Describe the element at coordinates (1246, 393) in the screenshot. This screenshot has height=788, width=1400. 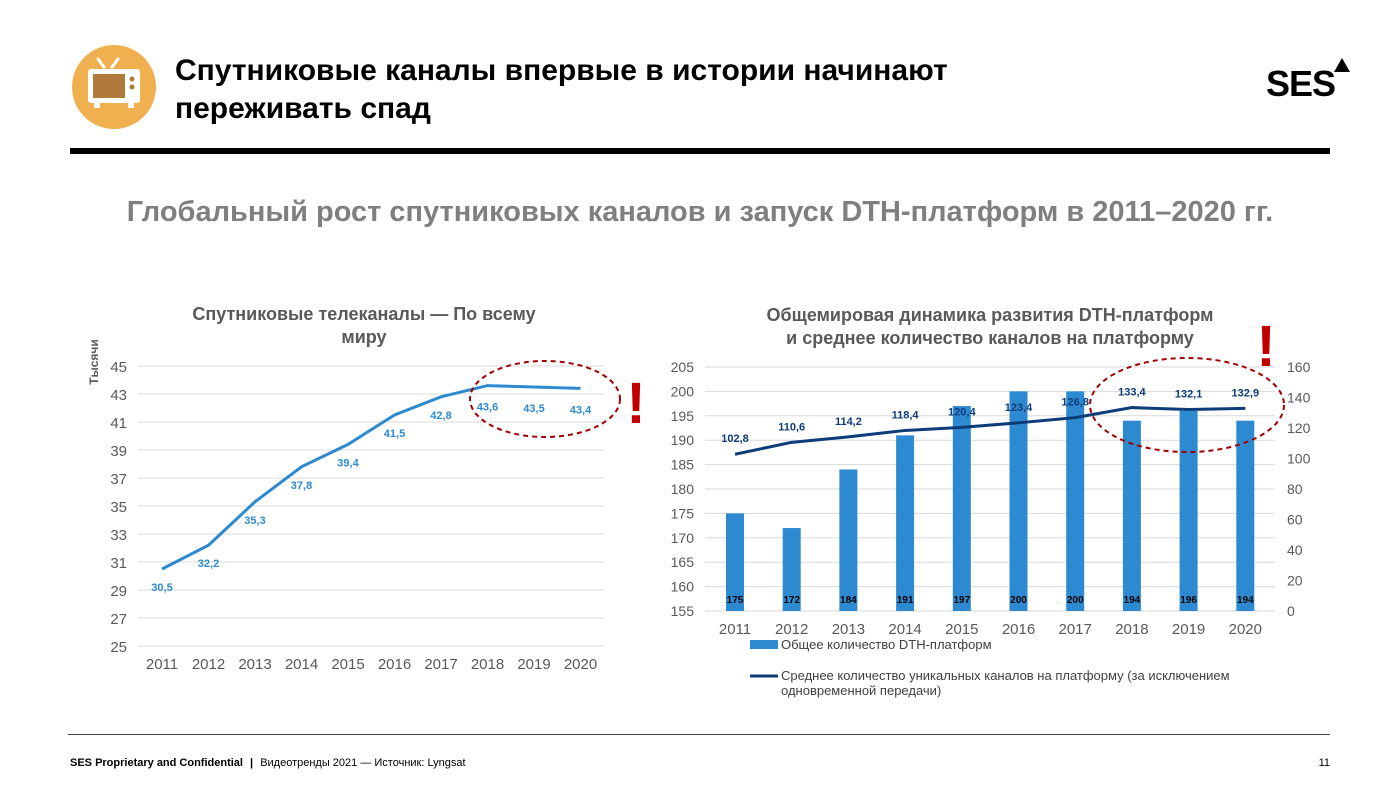
I see `chart2-line-label: 132,9` at that location.